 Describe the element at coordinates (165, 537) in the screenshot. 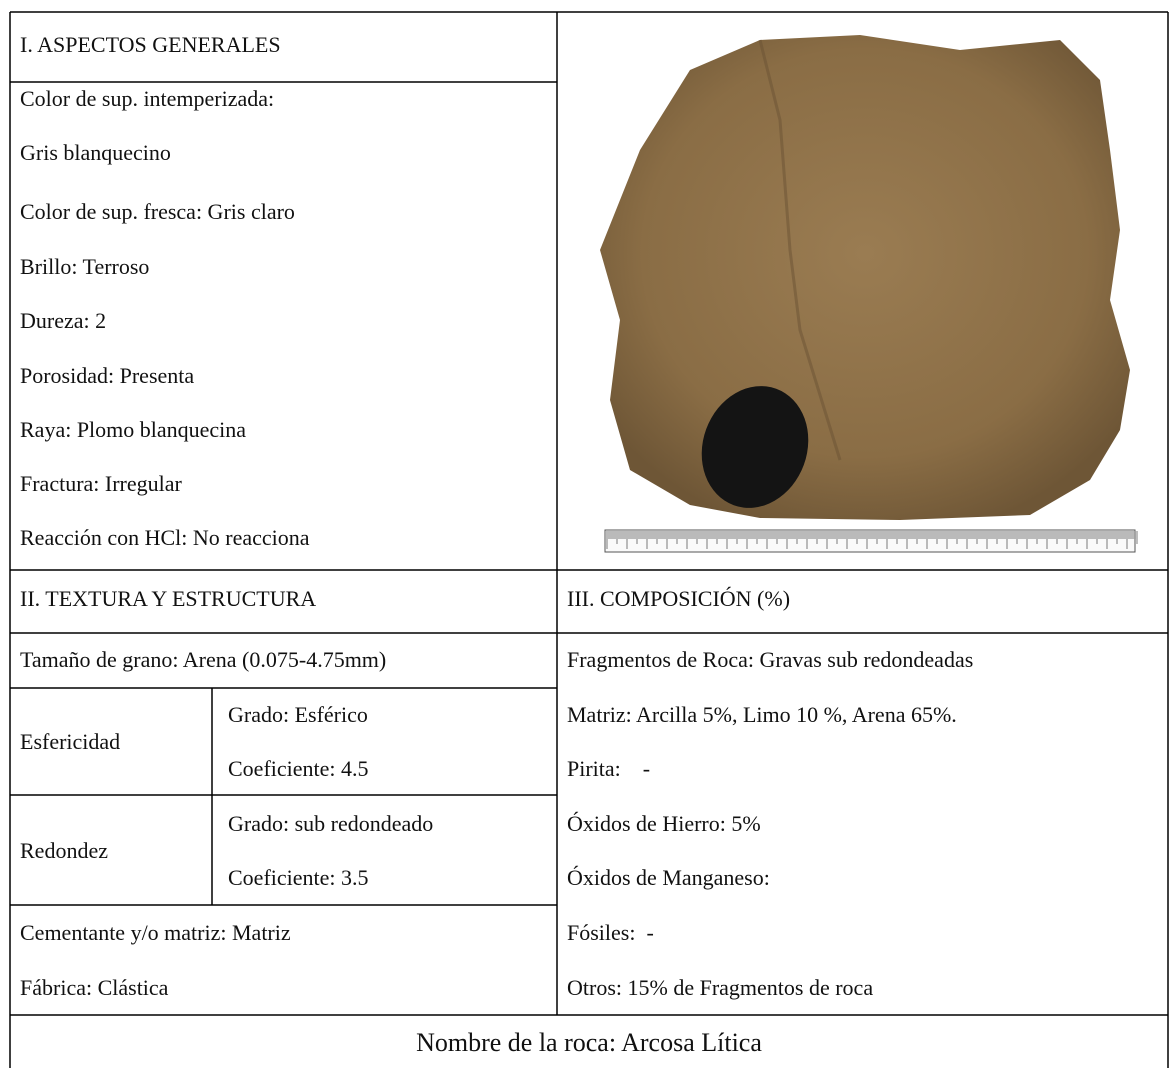

I see `property: Reacción con HCl: No reacciona` at that location.